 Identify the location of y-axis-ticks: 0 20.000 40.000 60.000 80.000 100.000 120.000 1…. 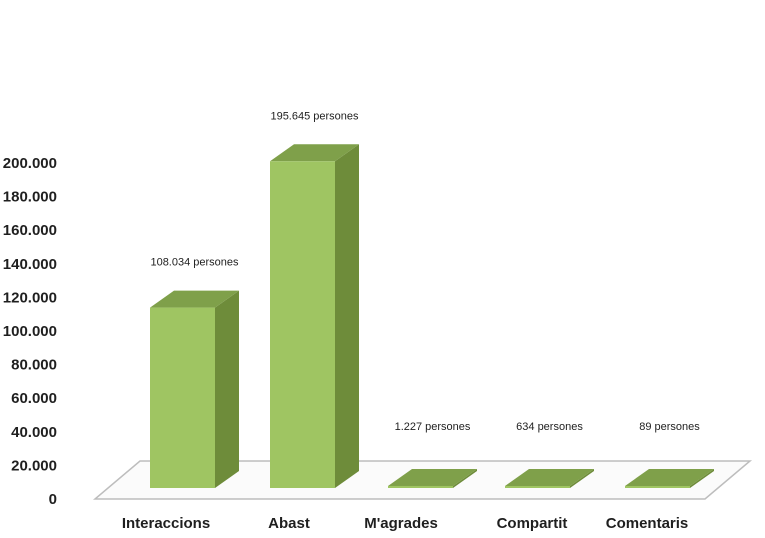
(30, 331).